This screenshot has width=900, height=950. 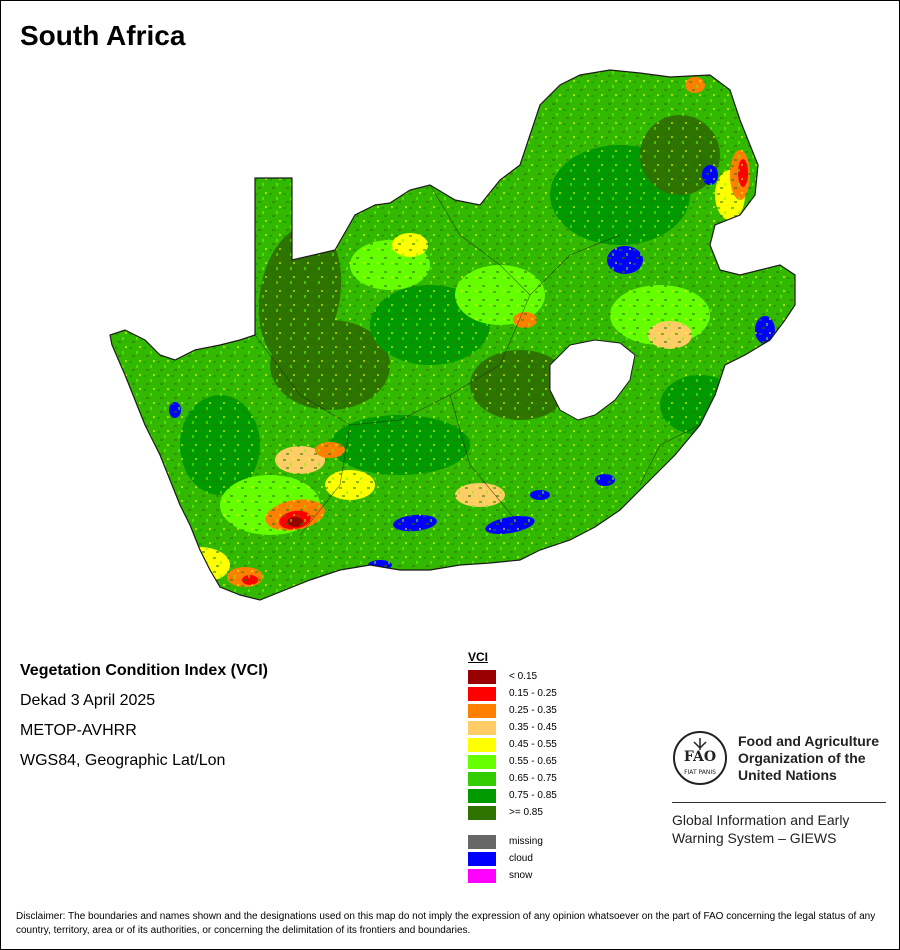 I want to click on legend-other: missing cloud snow, so click(x=512, y=858).